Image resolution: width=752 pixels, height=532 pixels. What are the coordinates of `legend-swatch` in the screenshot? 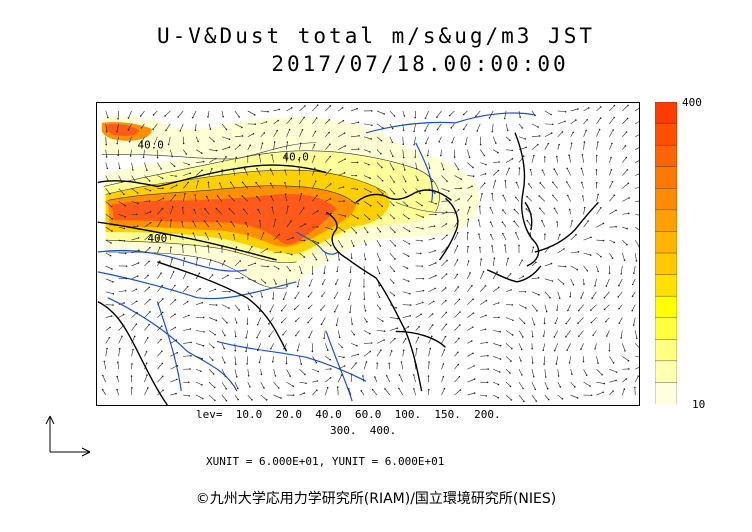 It's located at (666, 264).